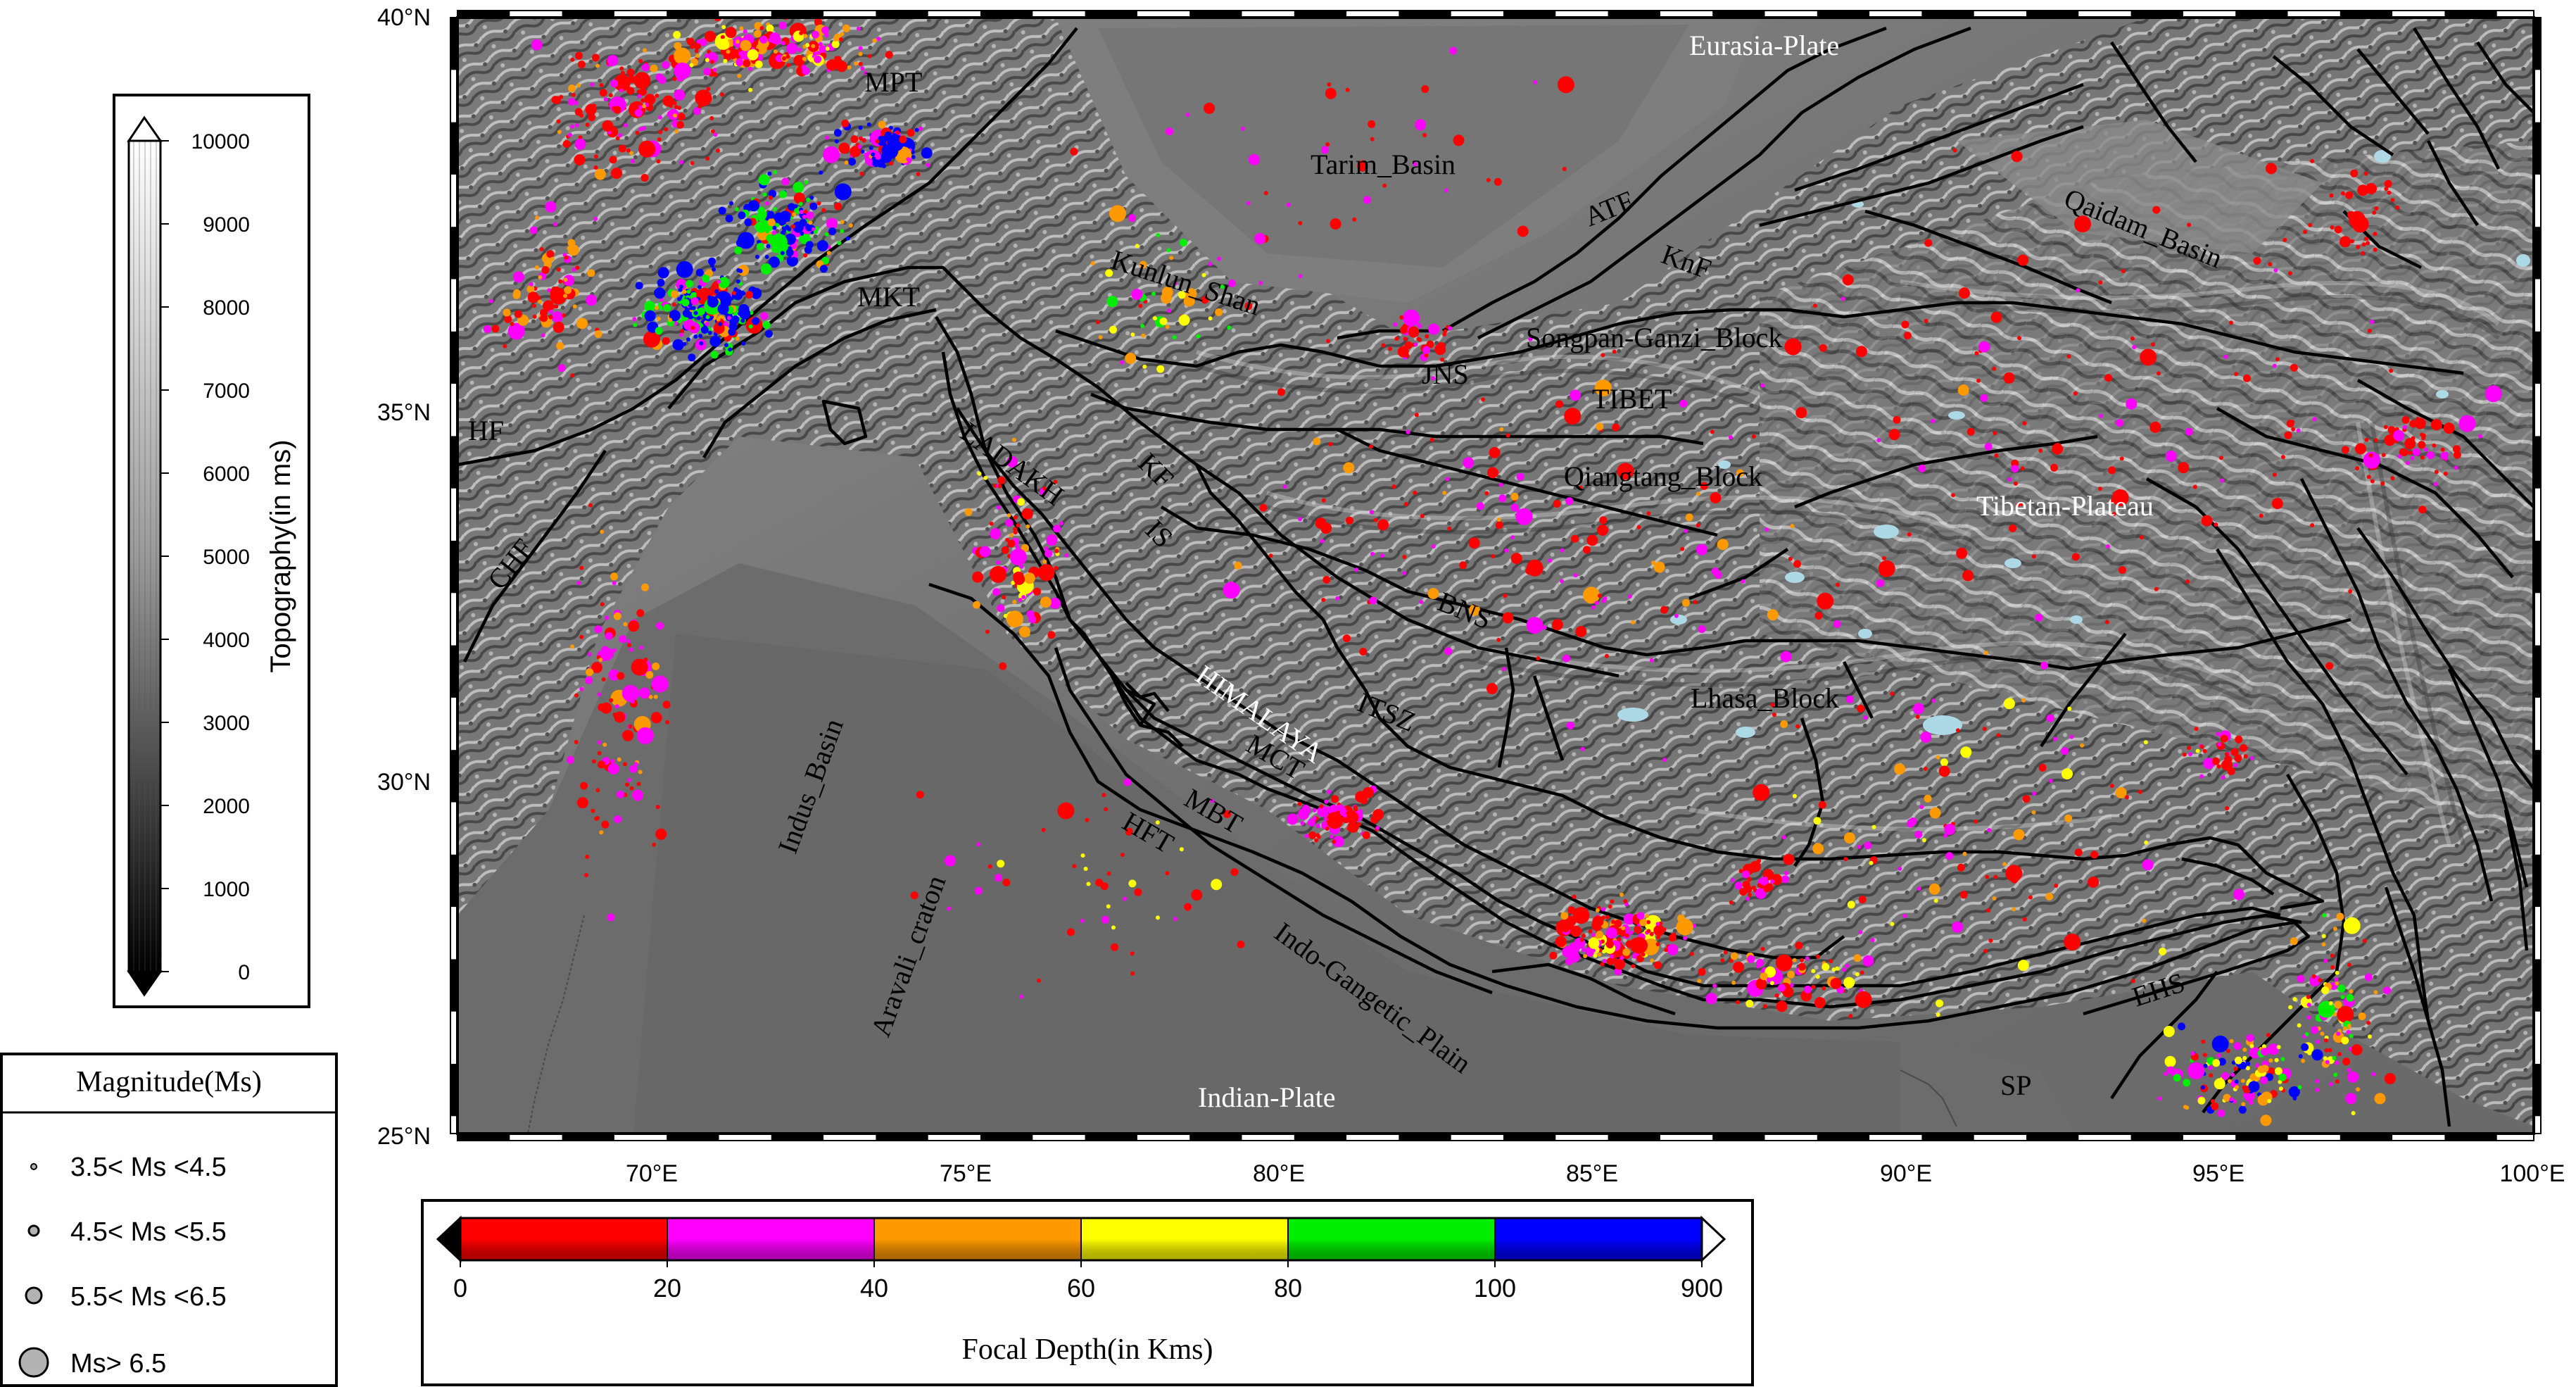  What do you see at coordinates (1495, 1288) in the screenshot?
I see `depth-tick-label: 100` at bounding box center [1495, 1288].